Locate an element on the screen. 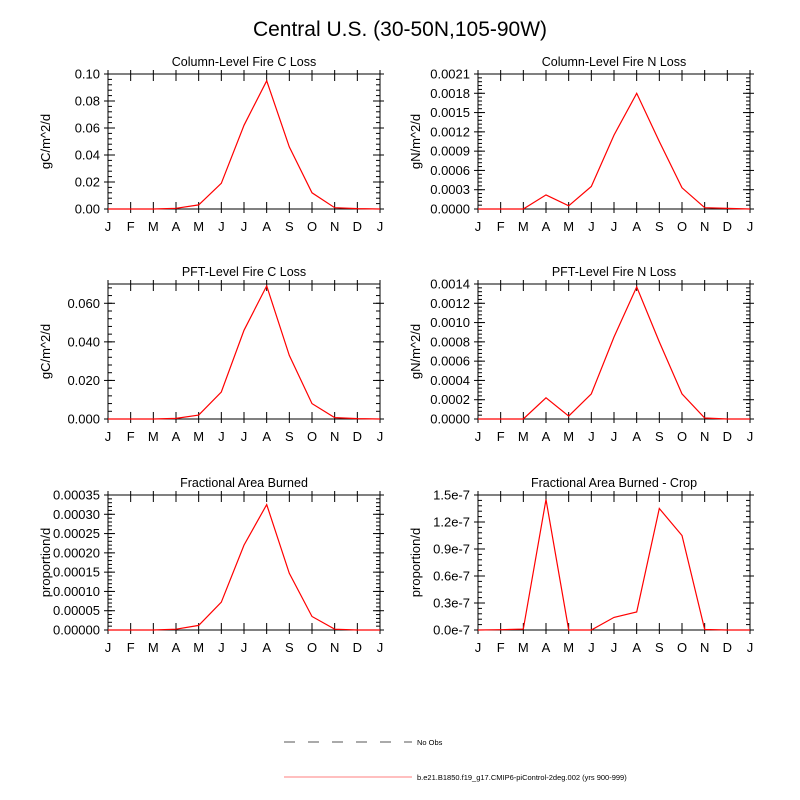 The width and height of the screenshot is (800, 800). y-tick-label: 0.040 is located at coordinates (83, 341).